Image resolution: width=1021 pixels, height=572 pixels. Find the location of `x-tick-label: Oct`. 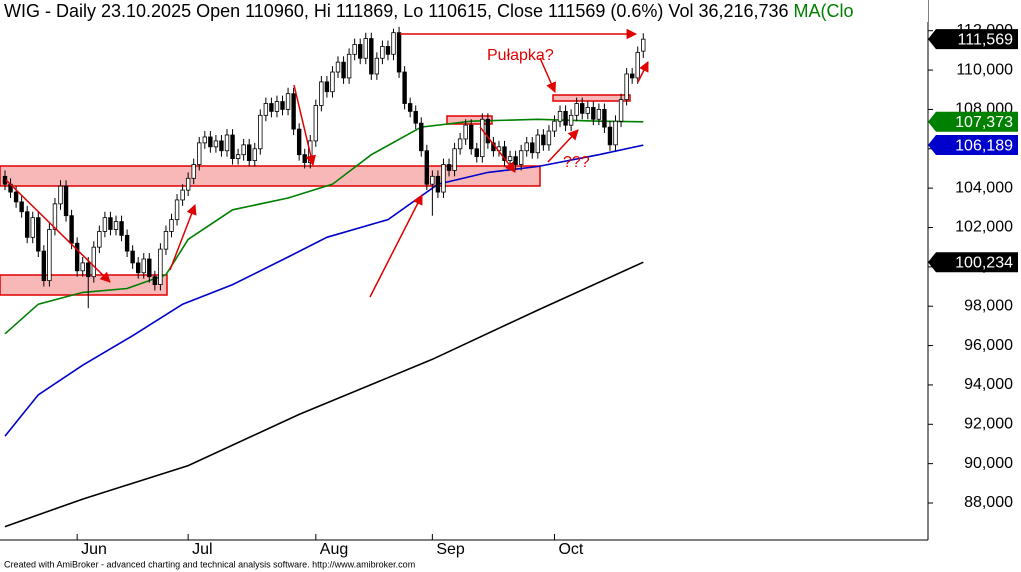

x-tick-label: Oct is located at coordinates (570, 549).